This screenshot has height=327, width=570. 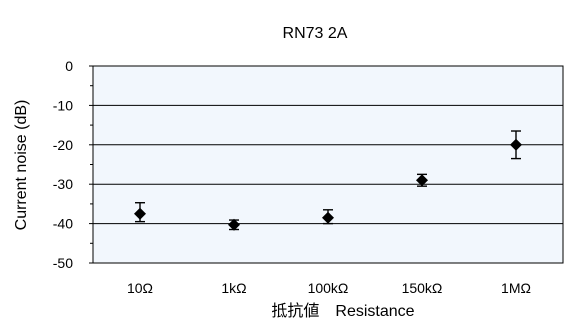 What do you see at coordinates (69, 66) in the screenshot?
I see `y-tick-label: 0` at bounding box center [69, 66].